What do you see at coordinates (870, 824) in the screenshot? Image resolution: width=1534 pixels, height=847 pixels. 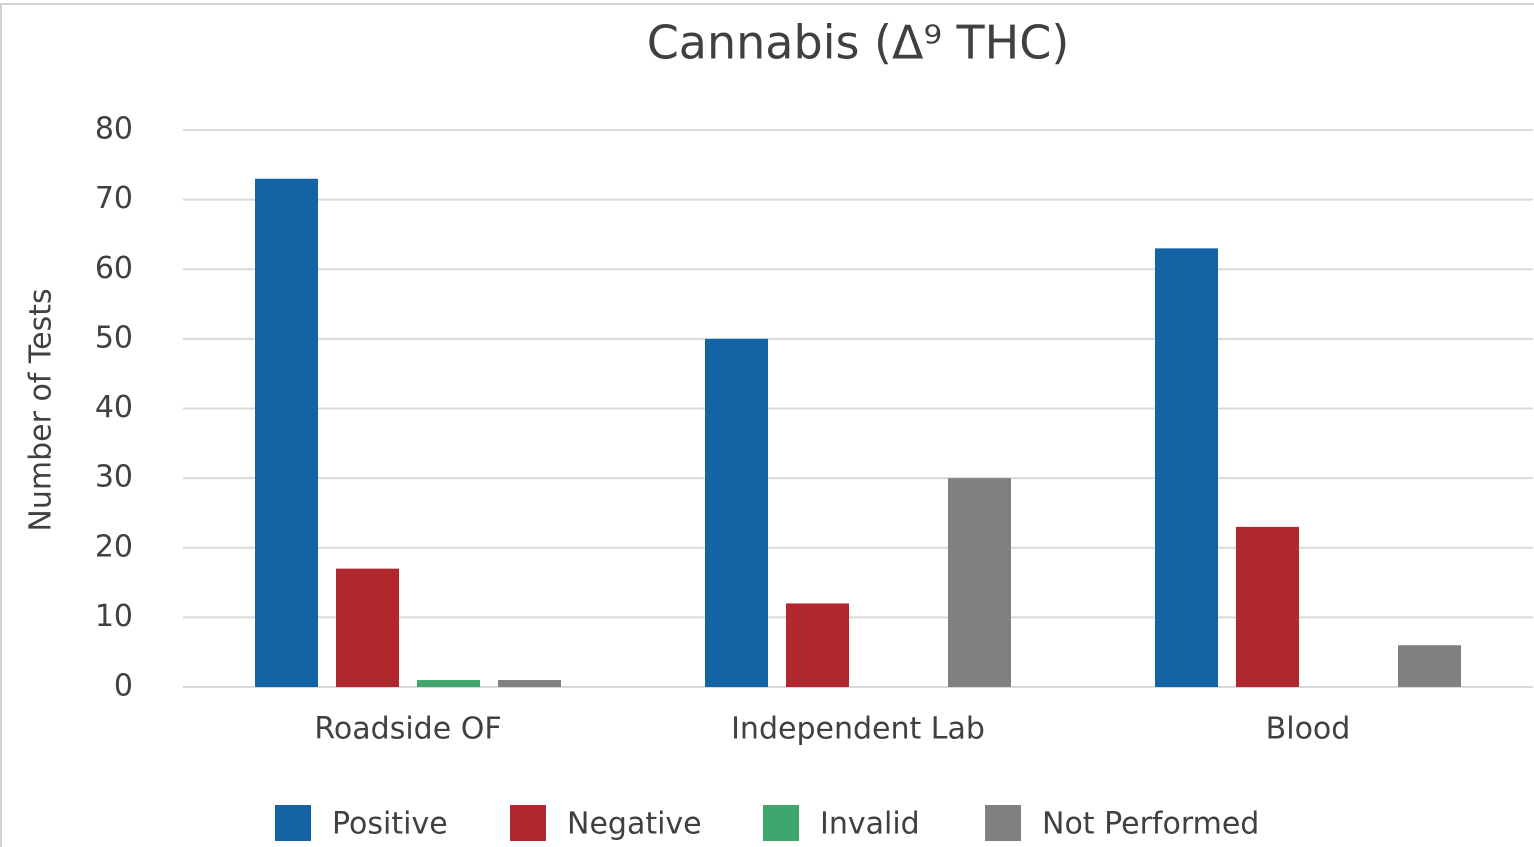 I see `legend-label: Invalid` at bounding box center [870, 824].